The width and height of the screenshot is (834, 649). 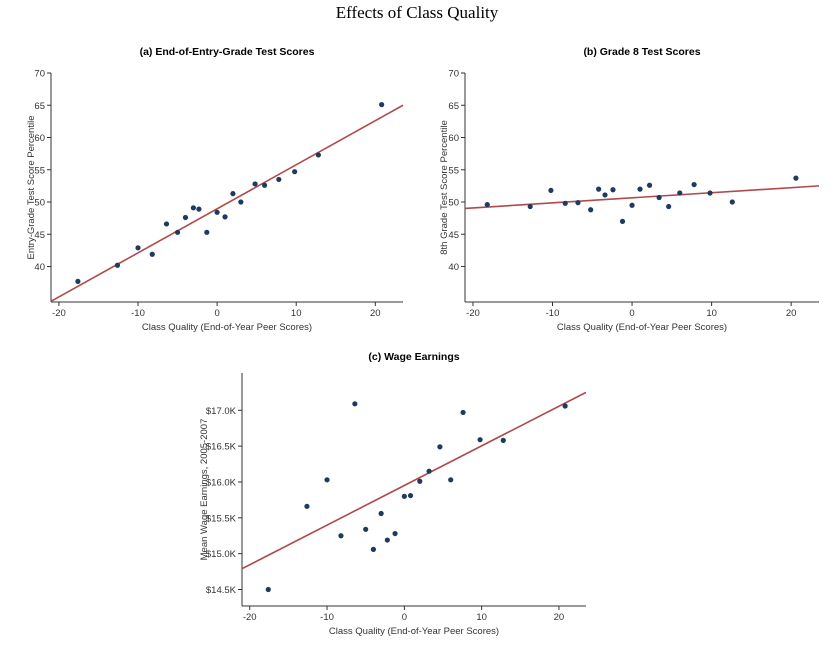 What do you see at coordinates (296, 313) in the screenshot?
I see `panel-a-x-tick-label: 10` at bounding box center [296, 313].